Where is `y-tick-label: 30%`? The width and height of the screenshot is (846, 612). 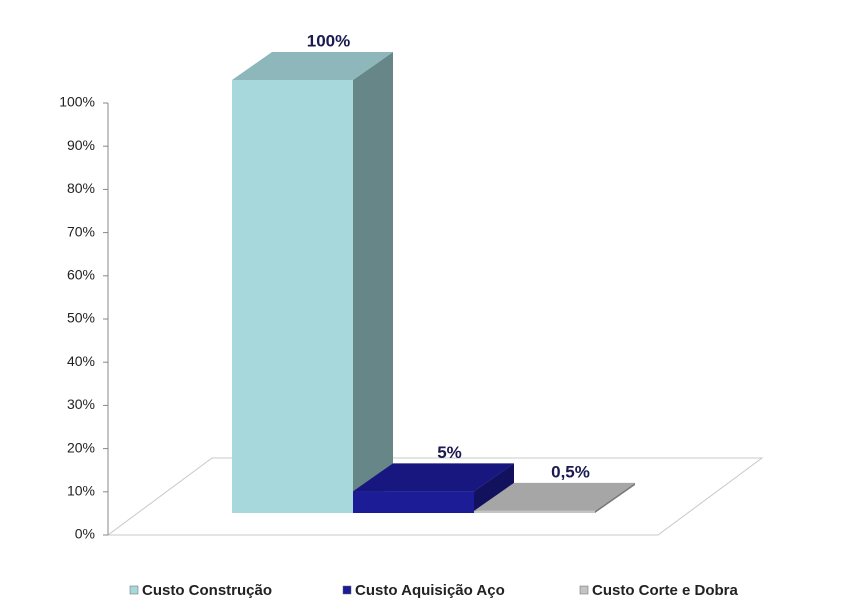
y-tick-label: 30% is located at coordinates (81, 404).